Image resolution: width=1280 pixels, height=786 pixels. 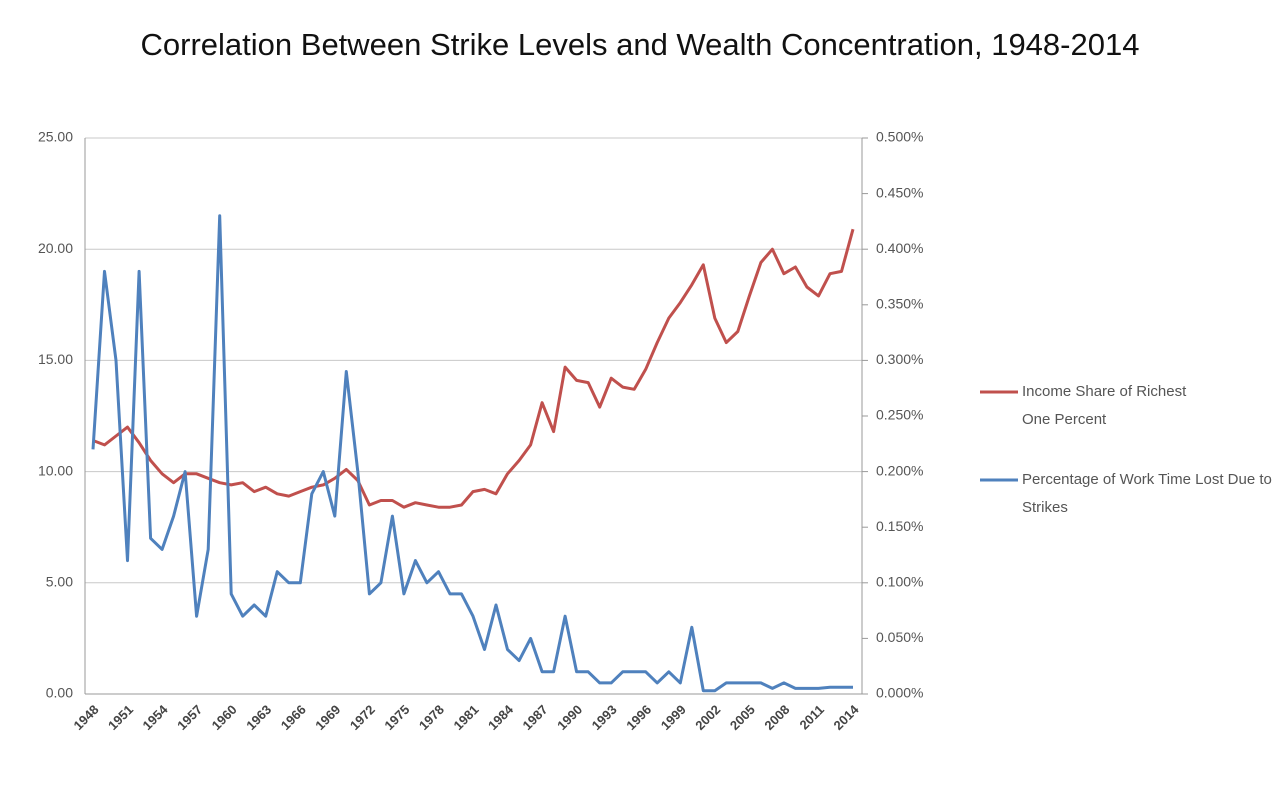 What do you see at coordinates (899, 137) in the screenshot?
I see `y2-tick-label: 0.500%` at bounding box center [899, 137].